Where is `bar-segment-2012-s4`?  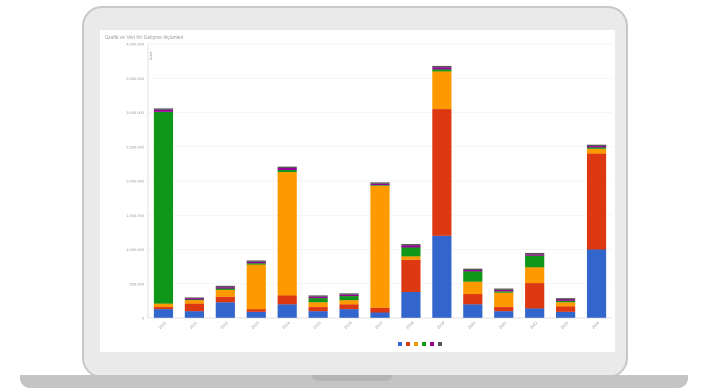
bar-segment-2012-s4 is located at coordinates (225, 288).